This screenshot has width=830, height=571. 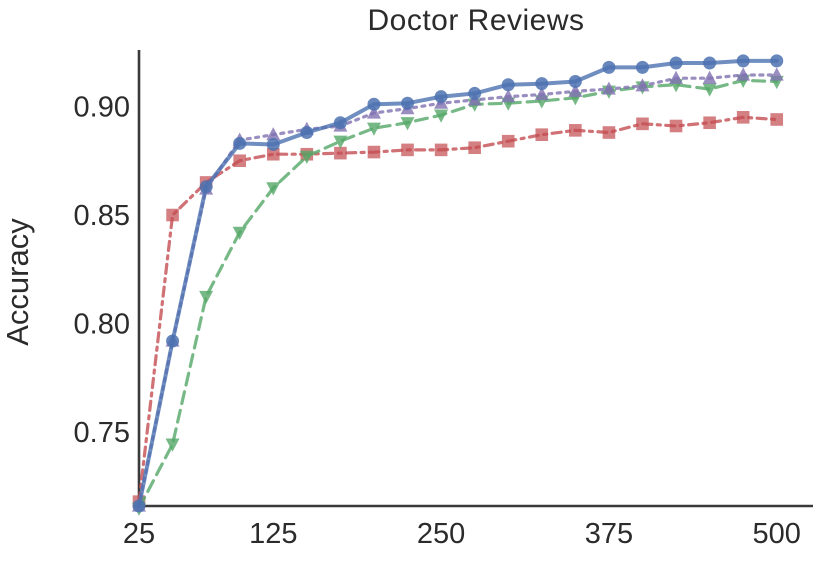 What do you see at coordinates (102, 107) in the screenshot?
I see `y-tick-label: 0.90` at bounding box center [102, 107].